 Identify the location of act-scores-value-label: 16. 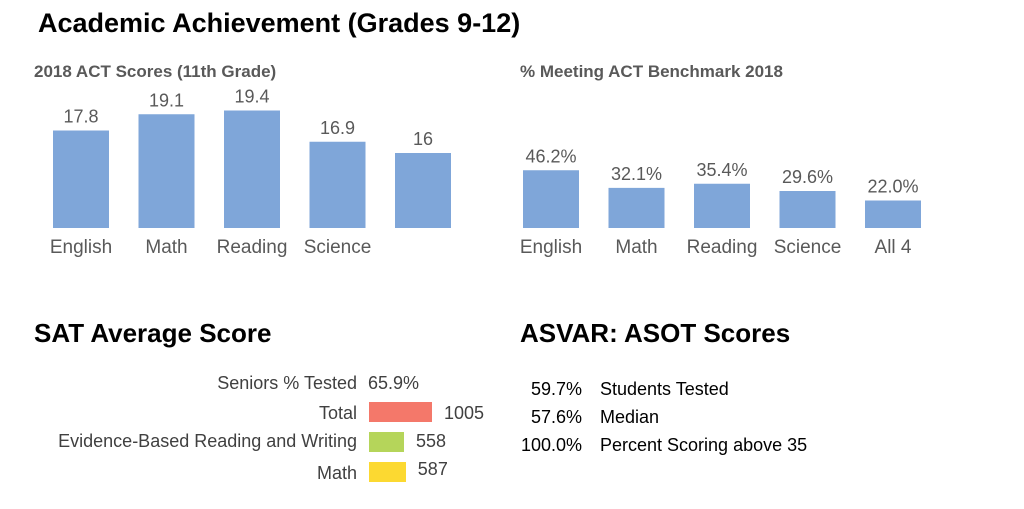
(423, 139).